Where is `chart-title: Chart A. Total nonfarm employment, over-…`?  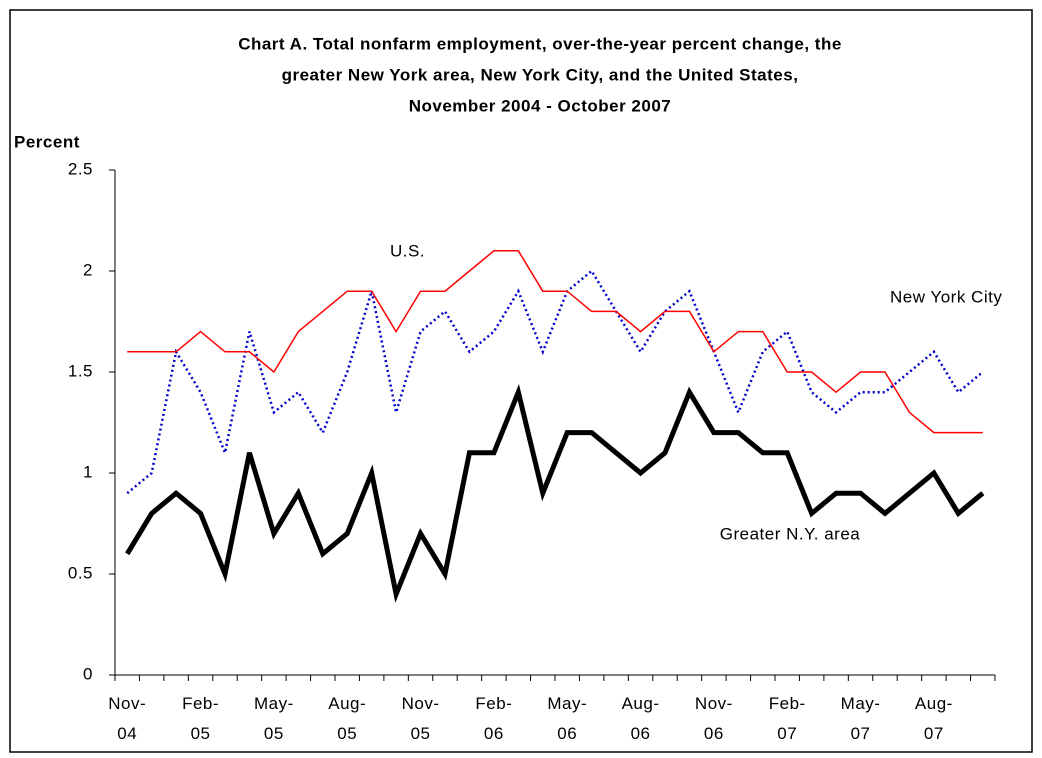 chart-title: Chart A. Total nonfarm employment, over-… is located at coordinates (540, 43).